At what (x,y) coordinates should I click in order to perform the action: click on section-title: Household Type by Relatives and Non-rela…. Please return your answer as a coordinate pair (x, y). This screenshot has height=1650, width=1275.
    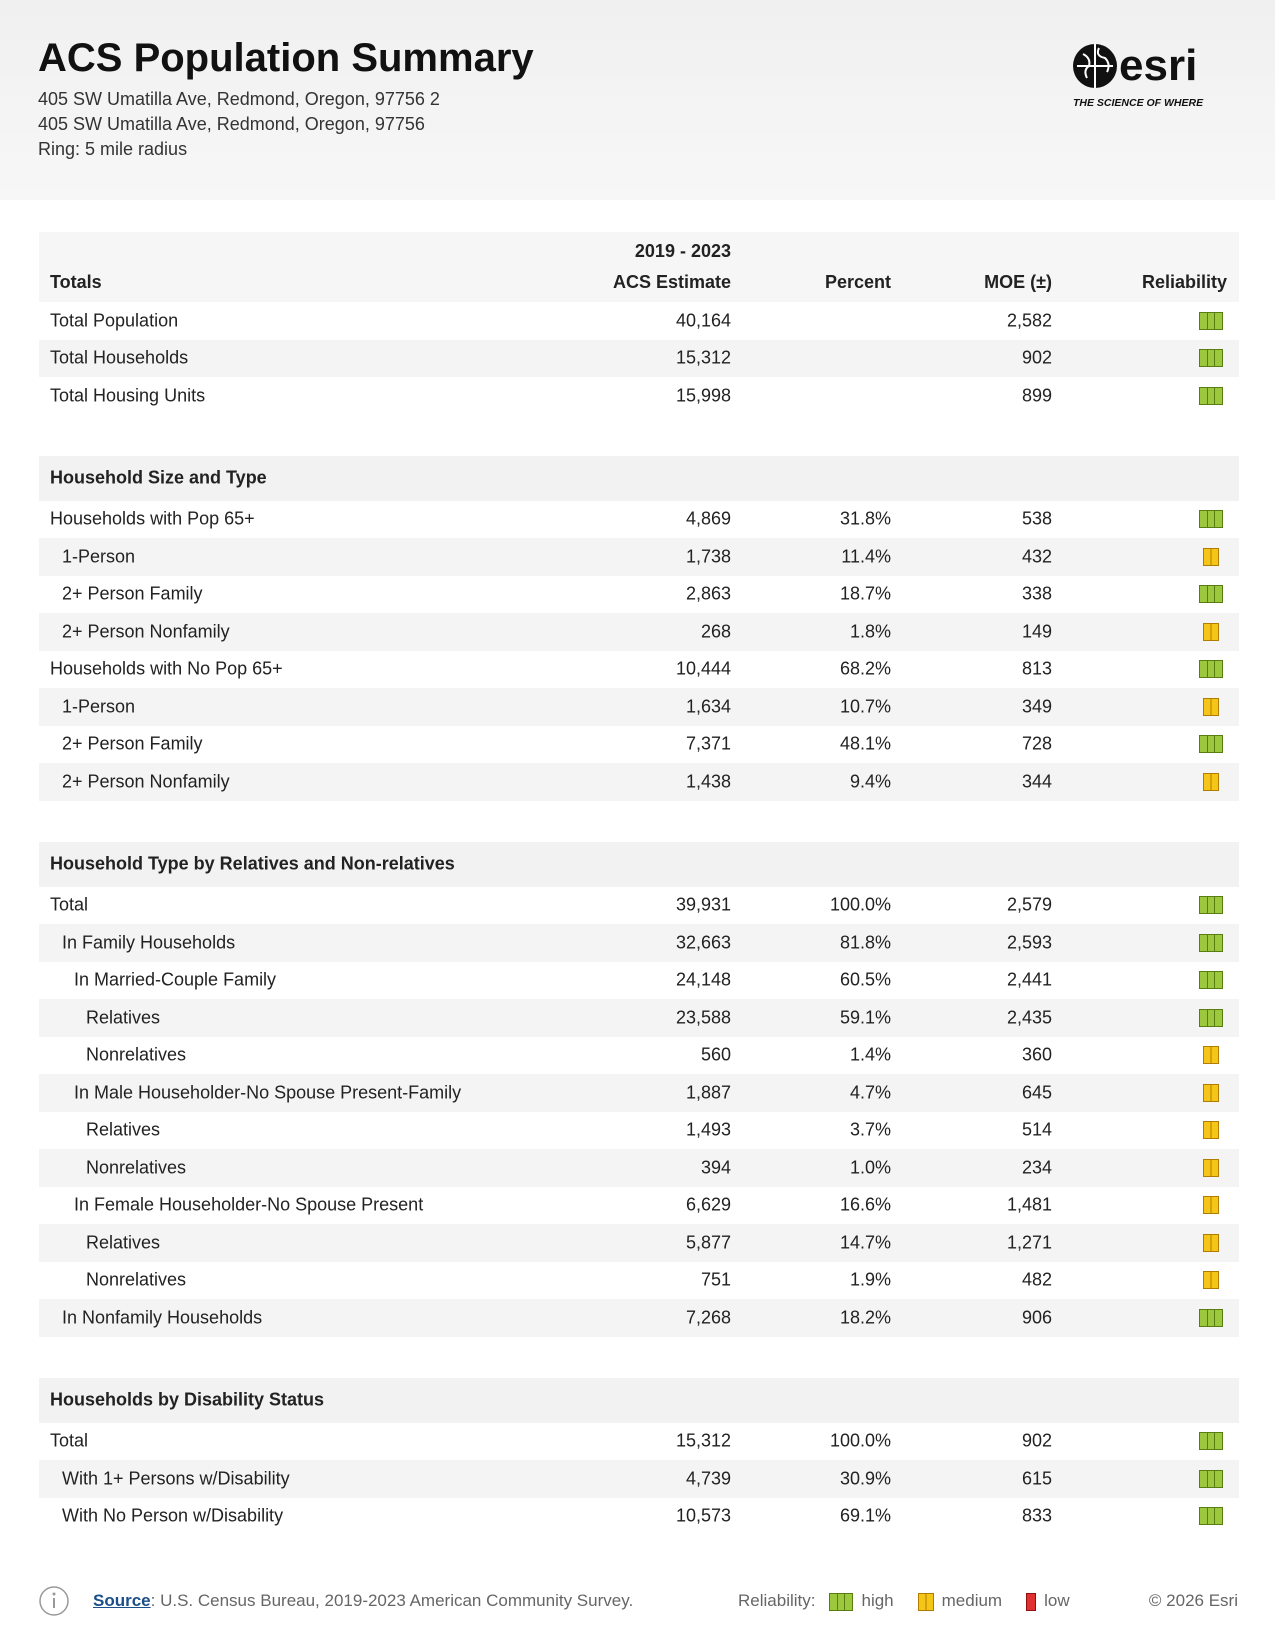
    Looking at the image, I should click on (252, 863).